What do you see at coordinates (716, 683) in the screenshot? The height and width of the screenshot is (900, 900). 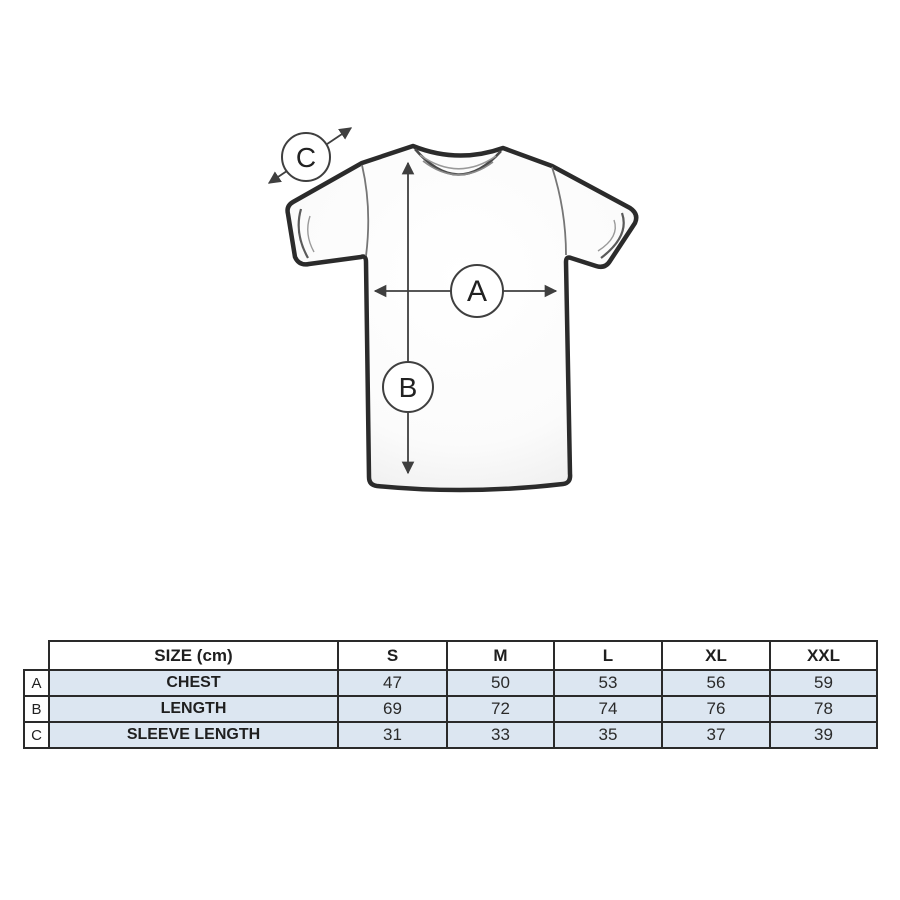 I see `chest-value-xl: 56` at bounding box center [716, 683].